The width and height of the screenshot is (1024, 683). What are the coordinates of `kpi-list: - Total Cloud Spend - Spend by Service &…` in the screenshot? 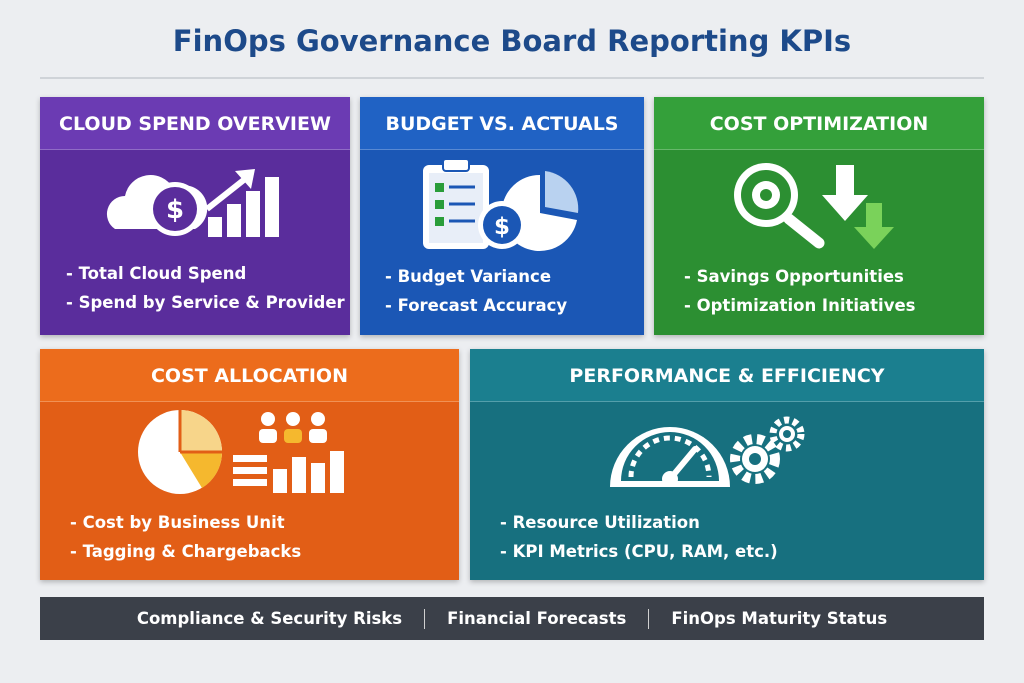 It's located at (205, 288).